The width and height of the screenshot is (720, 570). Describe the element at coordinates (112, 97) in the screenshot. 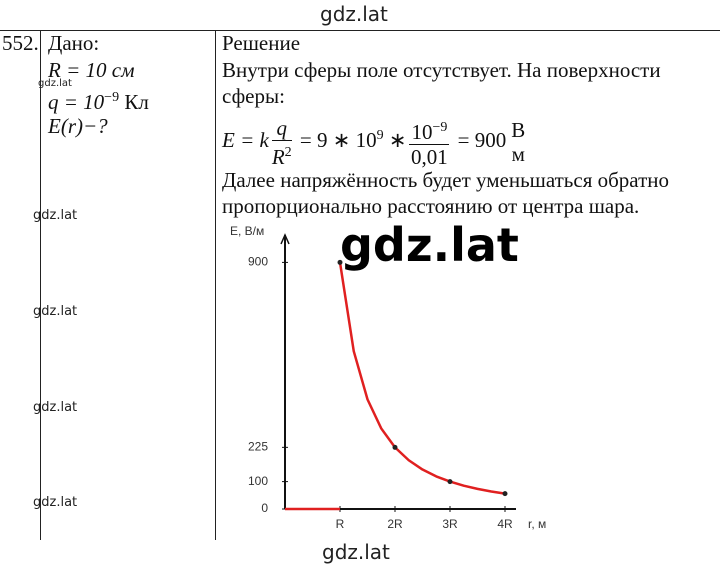

I see `charge-exponent: −9` at that location.